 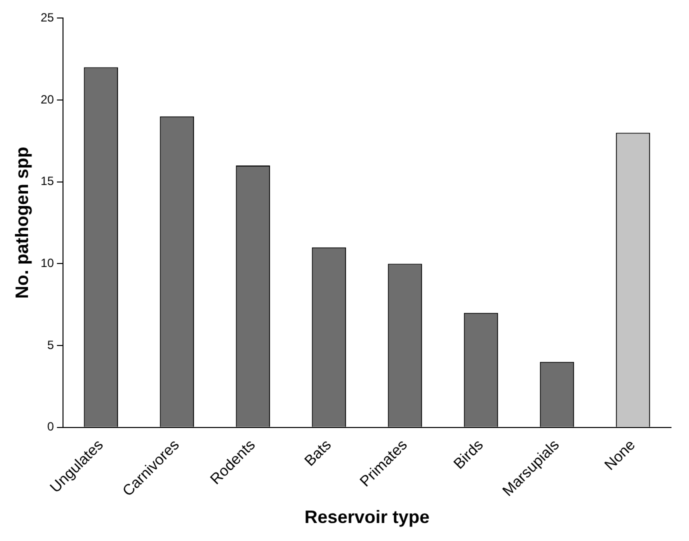 What do you see at coordinates (367, 517) in the screenshot?
I see `x-axis-title: Reservoir type` at bounding box center [367, 517].